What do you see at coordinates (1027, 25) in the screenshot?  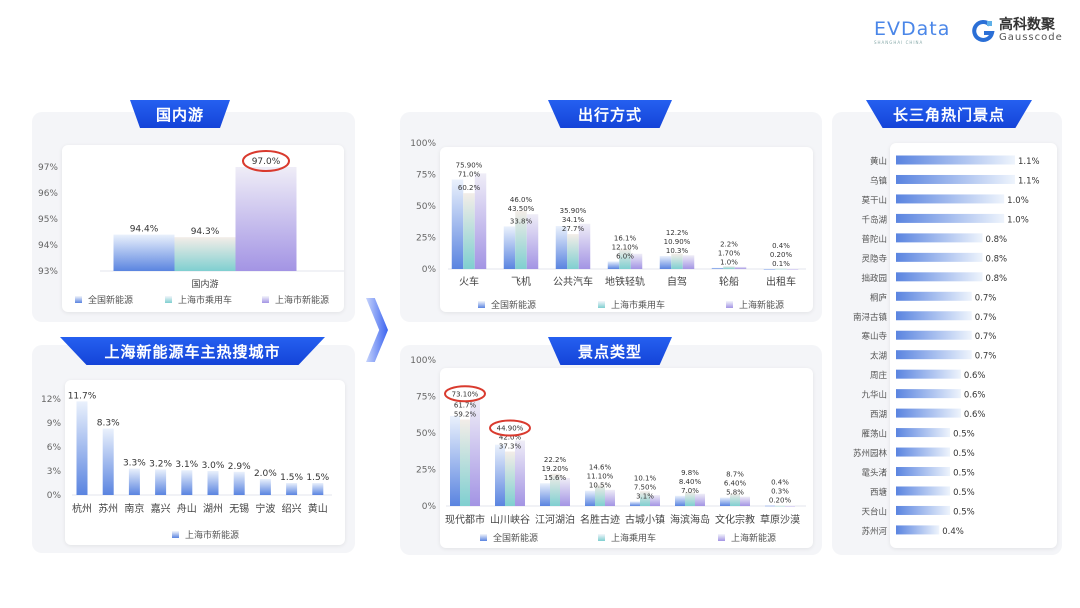 I see `gausscode-logo-cn: 高科数聚` at bounding box center [1027, 25].